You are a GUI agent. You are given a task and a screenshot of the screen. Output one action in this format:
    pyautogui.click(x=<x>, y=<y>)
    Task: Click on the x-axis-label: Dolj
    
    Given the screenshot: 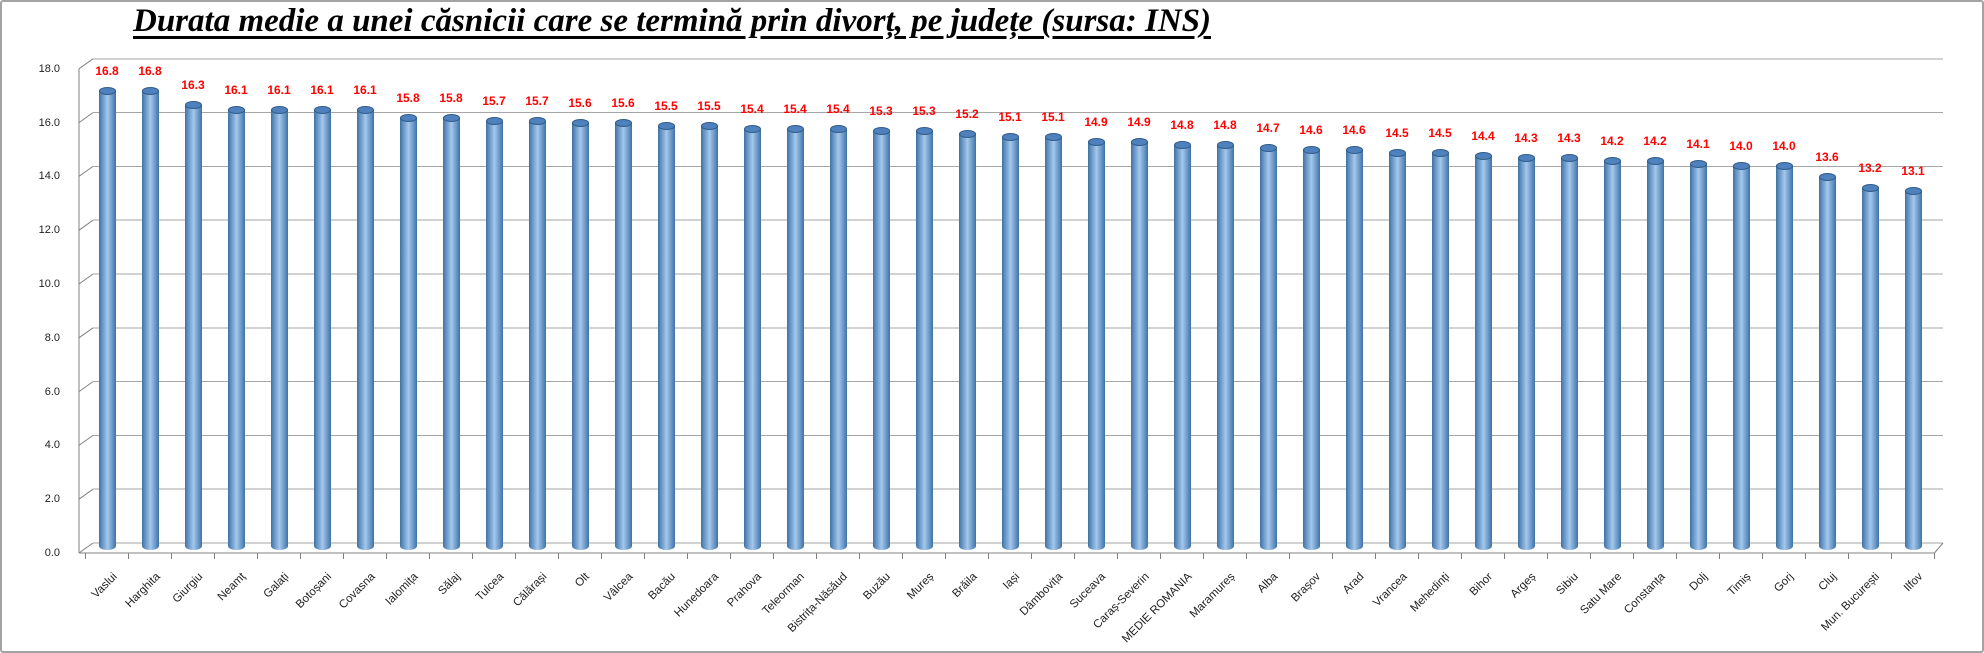 What is the action you would take?
    pyautogui.click(x=1699, y=582)
    